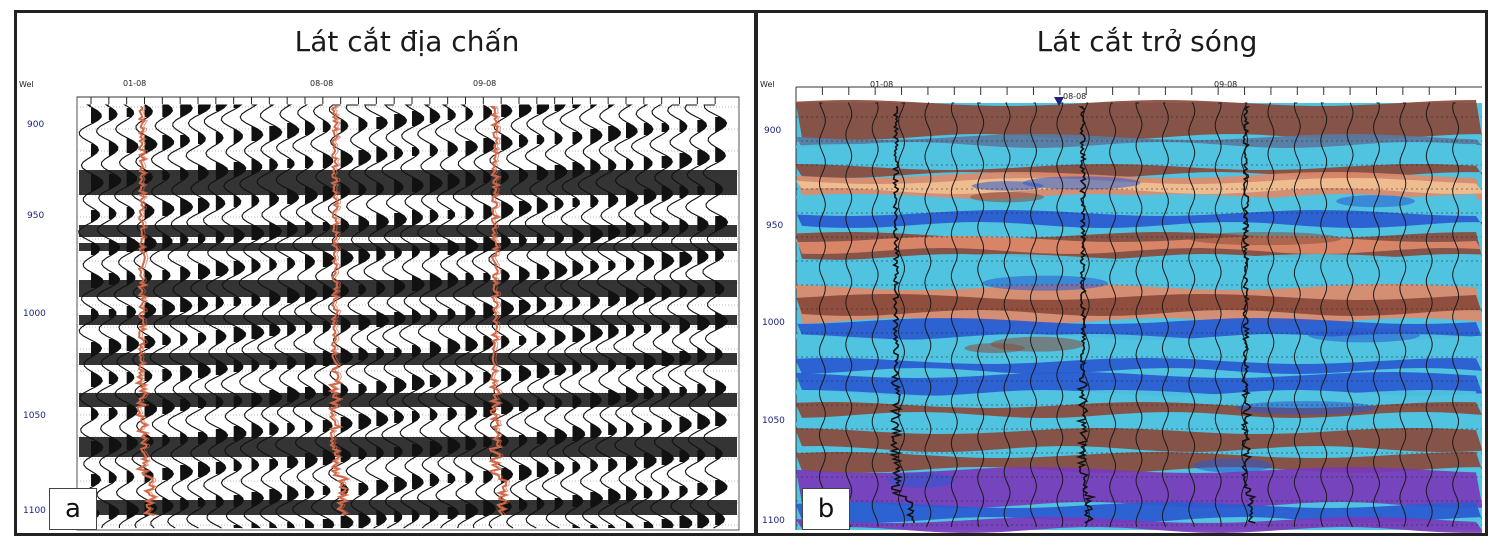 This screenshot has width=1500, height=549. What do you see at coordinates (773, 323) in the screenshot?
I see `depth-tick-b-1000: 1000` at bounding box center [773, 323].